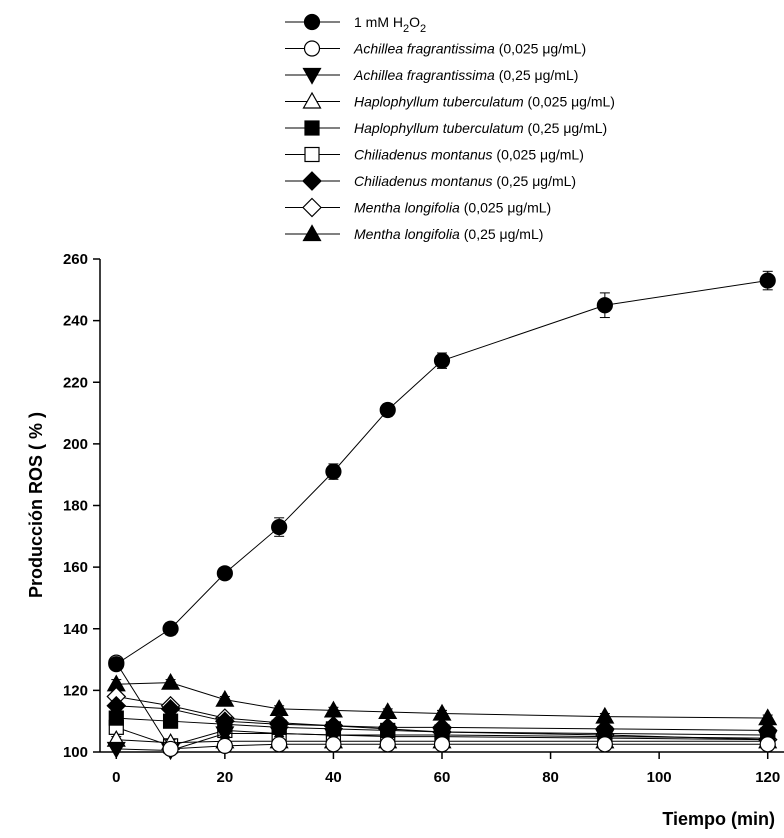 The height and width of the screenshot is (838, 784). Describe the element at coordinates (767, 777) in the screenshot. I see `x-tick-label: 120` at that location.